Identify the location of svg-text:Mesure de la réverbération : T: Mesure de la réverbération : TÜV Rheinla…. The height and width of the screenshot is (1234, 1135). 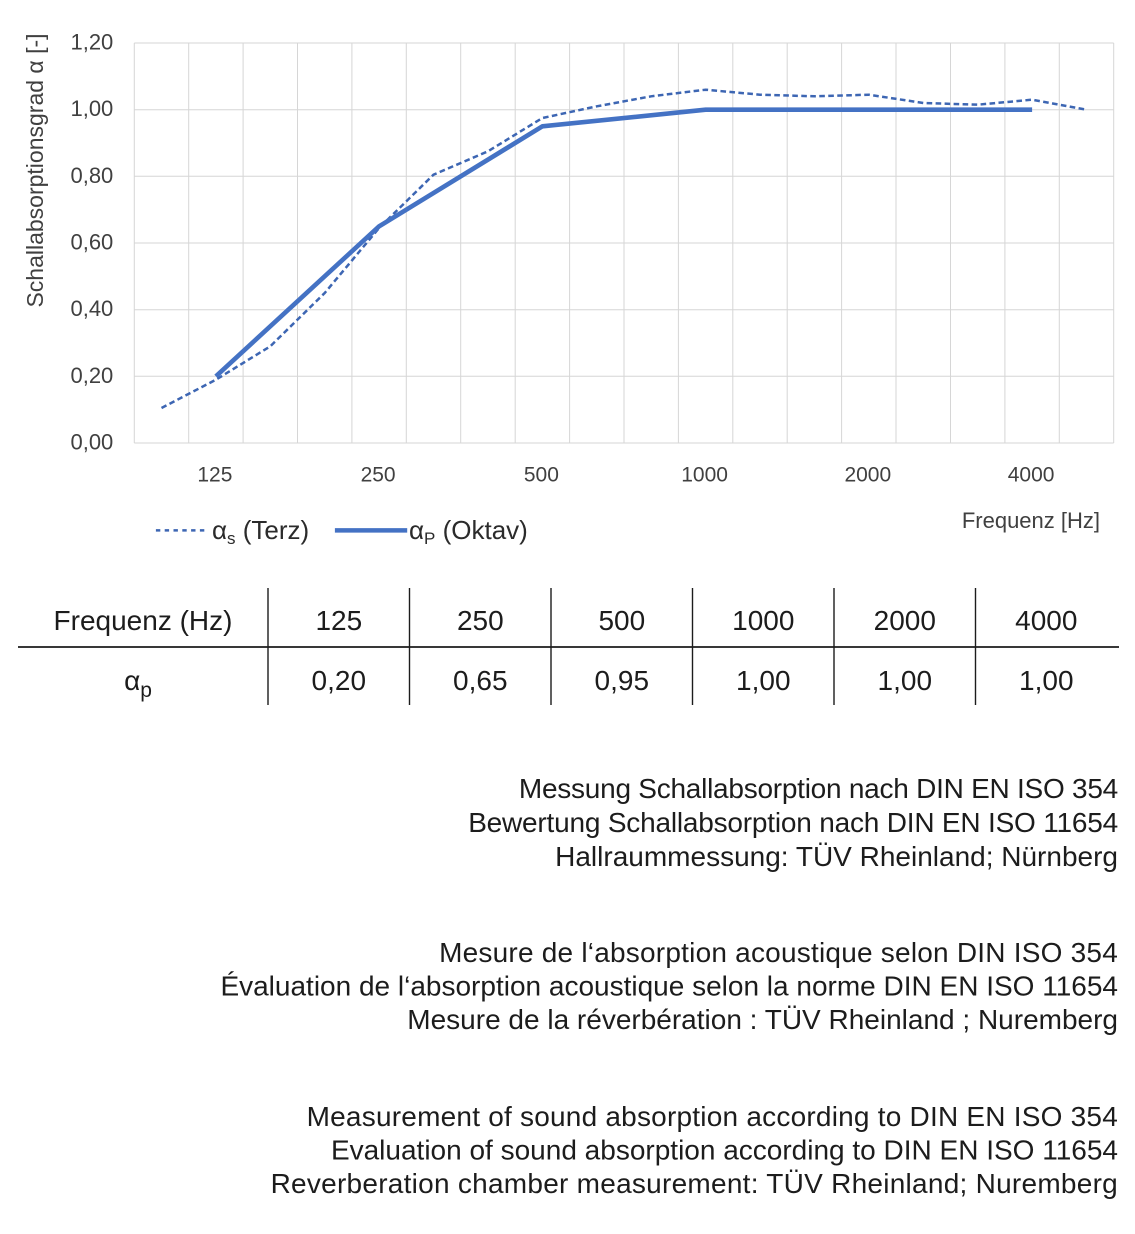
(762, 1019).